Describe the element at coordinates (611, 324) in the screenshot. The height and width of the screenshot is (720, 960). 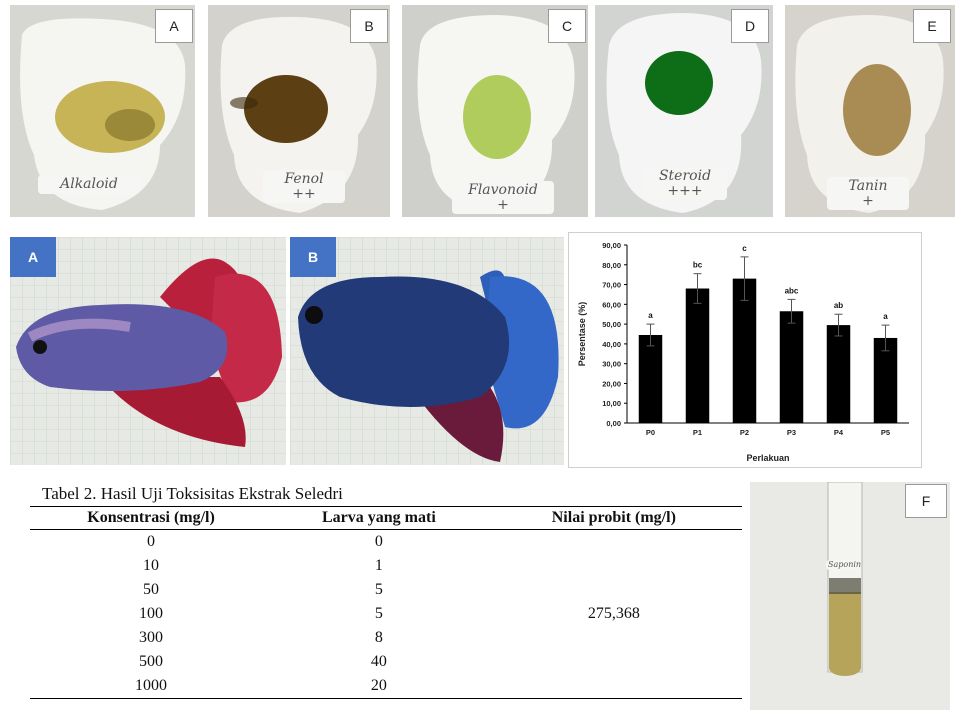
I see `y-tick-label: 50,00` at that location.